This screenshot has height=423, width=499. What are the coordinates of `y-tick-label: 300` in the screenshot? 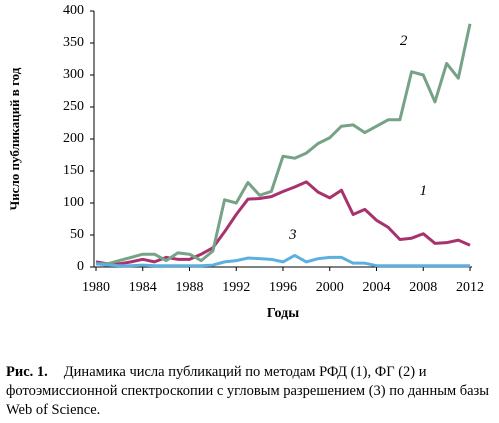 It's located at (73, 74).